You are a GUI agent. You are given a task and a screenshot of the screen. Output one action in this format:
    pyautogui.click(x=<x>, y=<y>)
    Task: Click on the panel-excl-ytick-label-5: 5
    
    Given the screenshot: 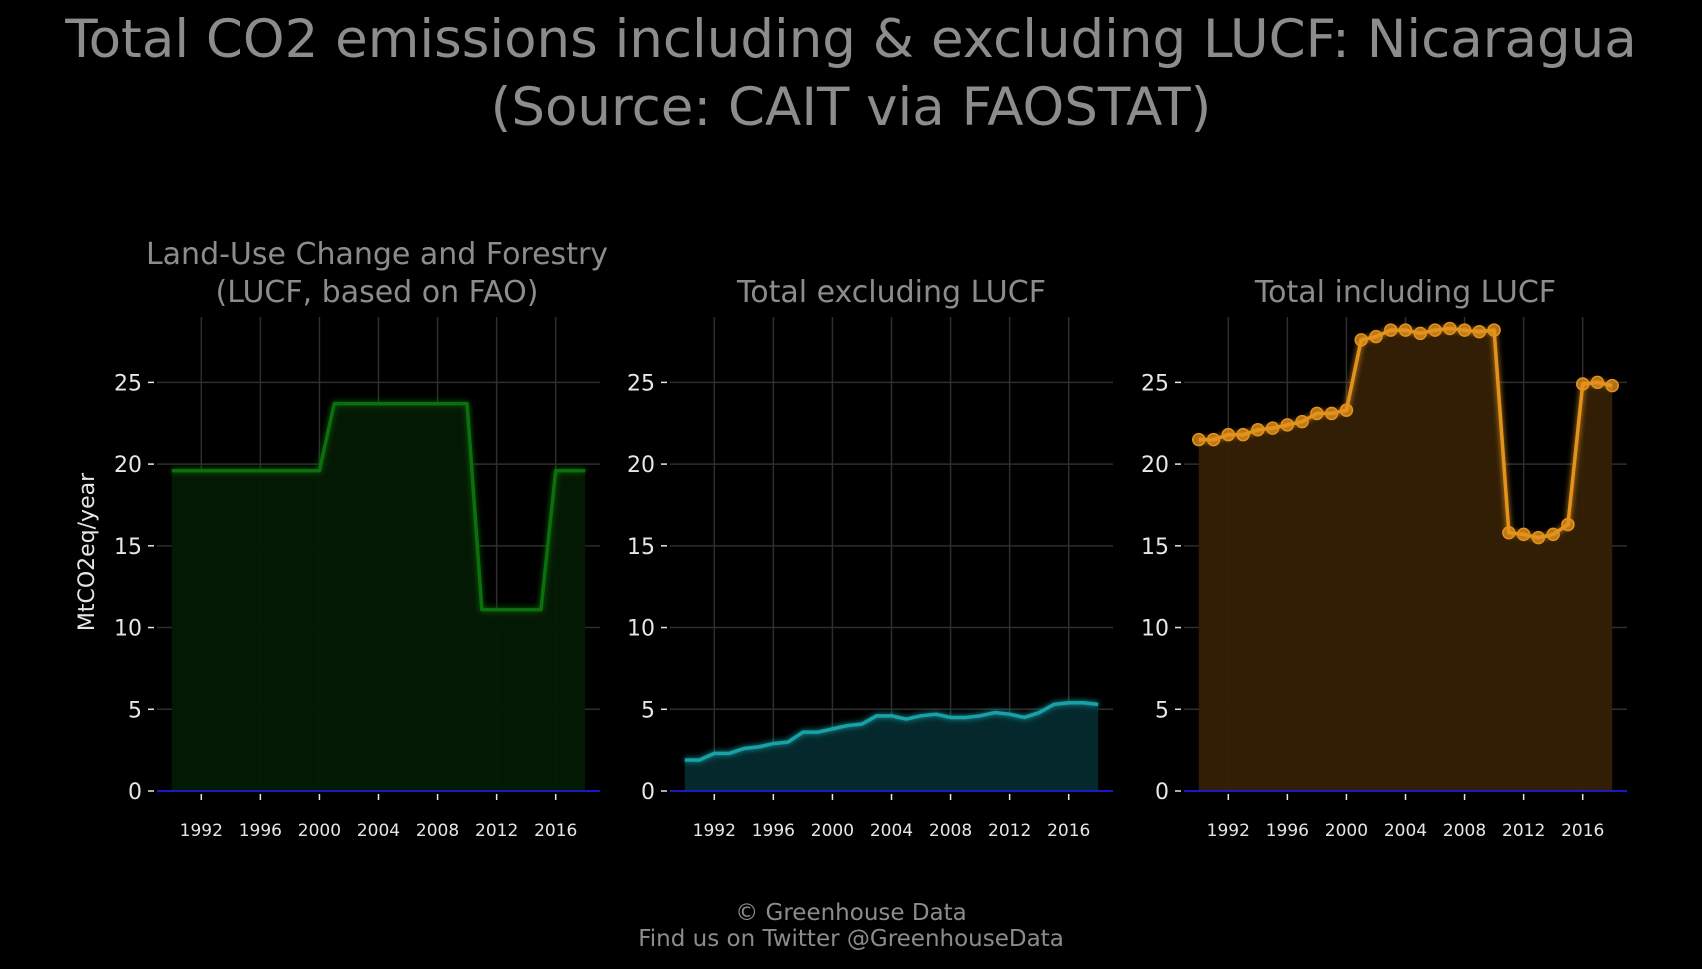 What is the action you would take?
    pyautogui.click(x=648, y=710)
    